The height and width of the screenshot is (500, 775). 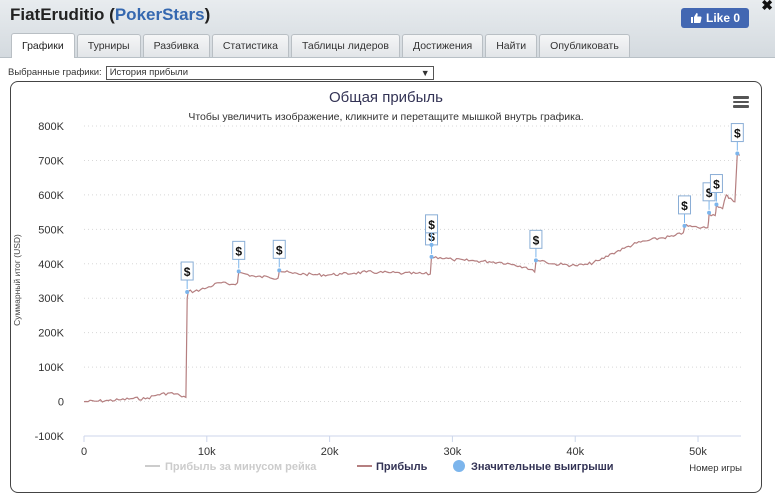 What do you see at coordinates (453, 452) in the screenshot?
I see `x-tick-label: 30k` at bounding box center [453, 452].